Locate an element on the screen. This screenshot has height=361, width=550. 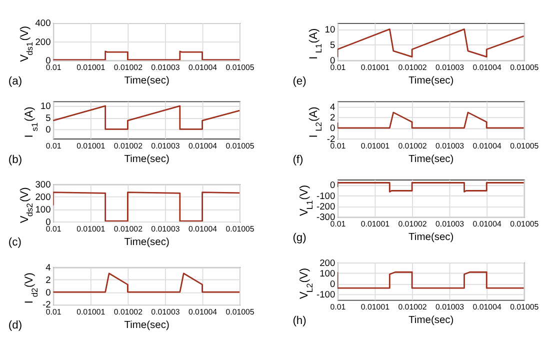
y-axis-title: Id2(V) is located at coordinates (32, 288).